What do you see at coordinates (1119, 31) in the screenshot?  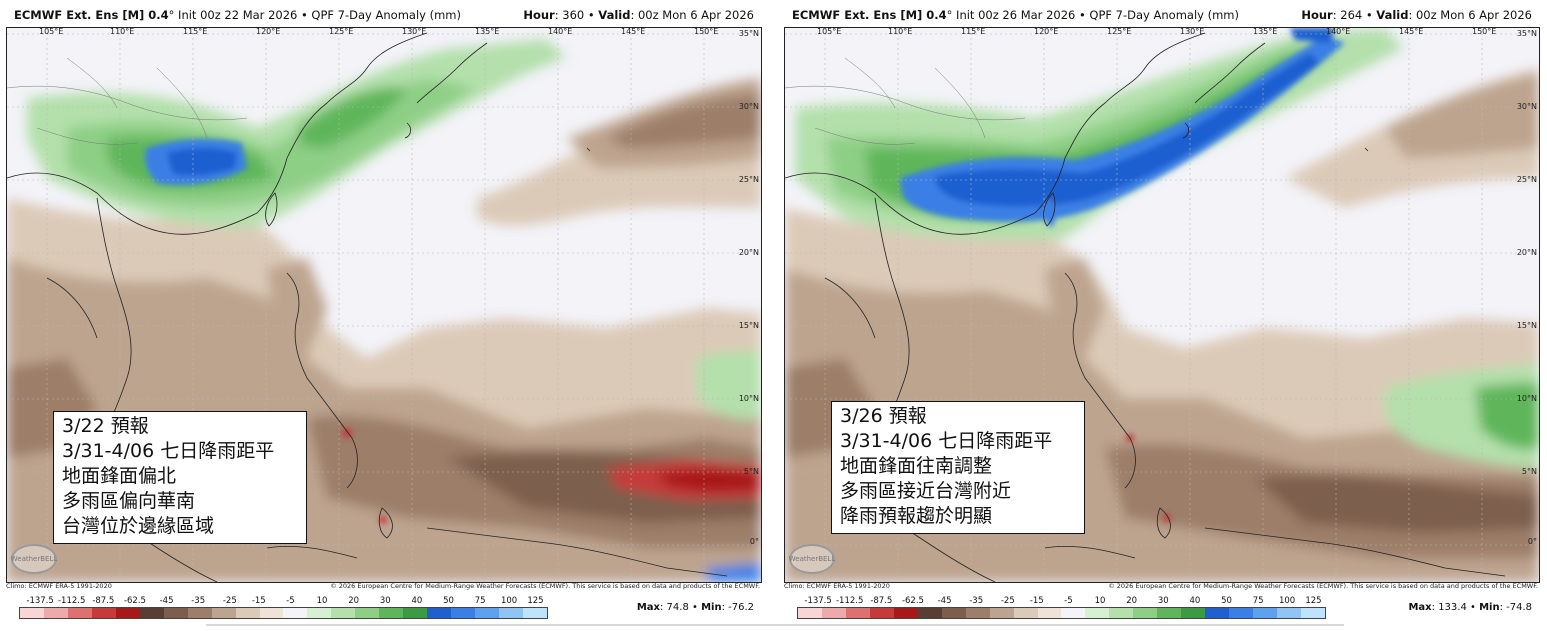 I see `lon-label: 125°E` at bounding box center [1119, 31].